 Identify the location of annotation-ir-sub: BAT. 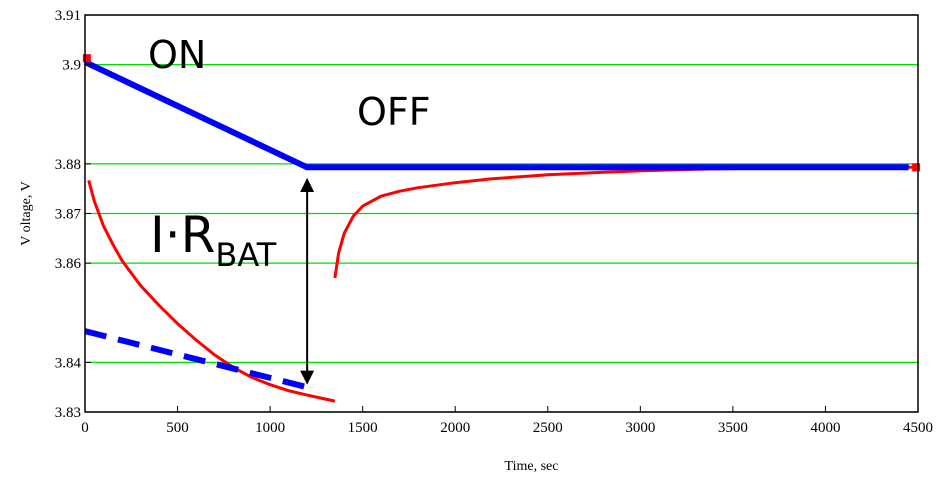
(245, 255).